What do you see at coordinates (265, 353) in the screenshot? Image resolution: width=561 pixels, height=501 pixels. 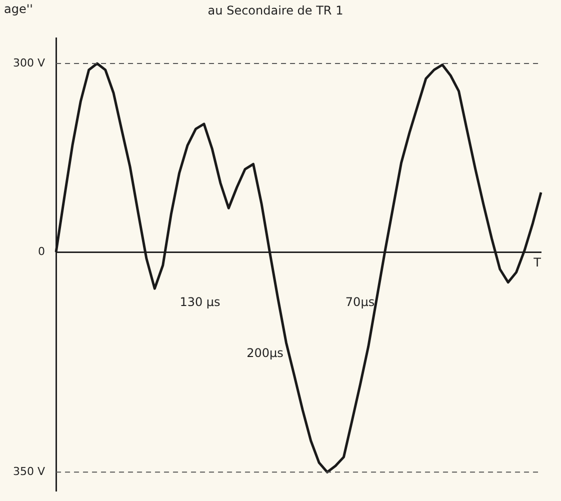 I see `annotation: 200µs` at bounding box center [265, 353].